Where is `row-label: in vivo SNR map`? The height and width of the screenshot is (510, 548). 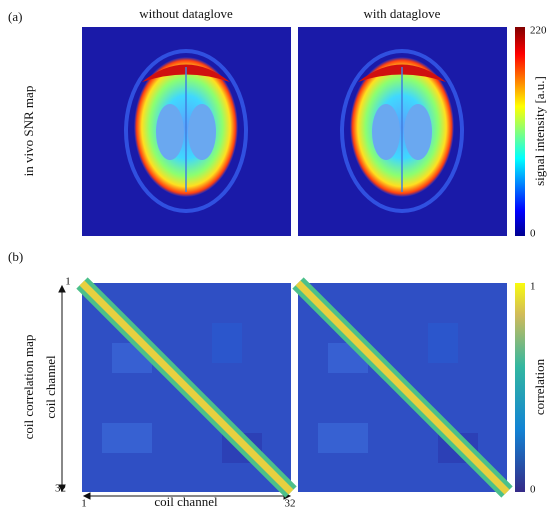
row-label: in vivo SNR map is located at coordinates (28, 131).